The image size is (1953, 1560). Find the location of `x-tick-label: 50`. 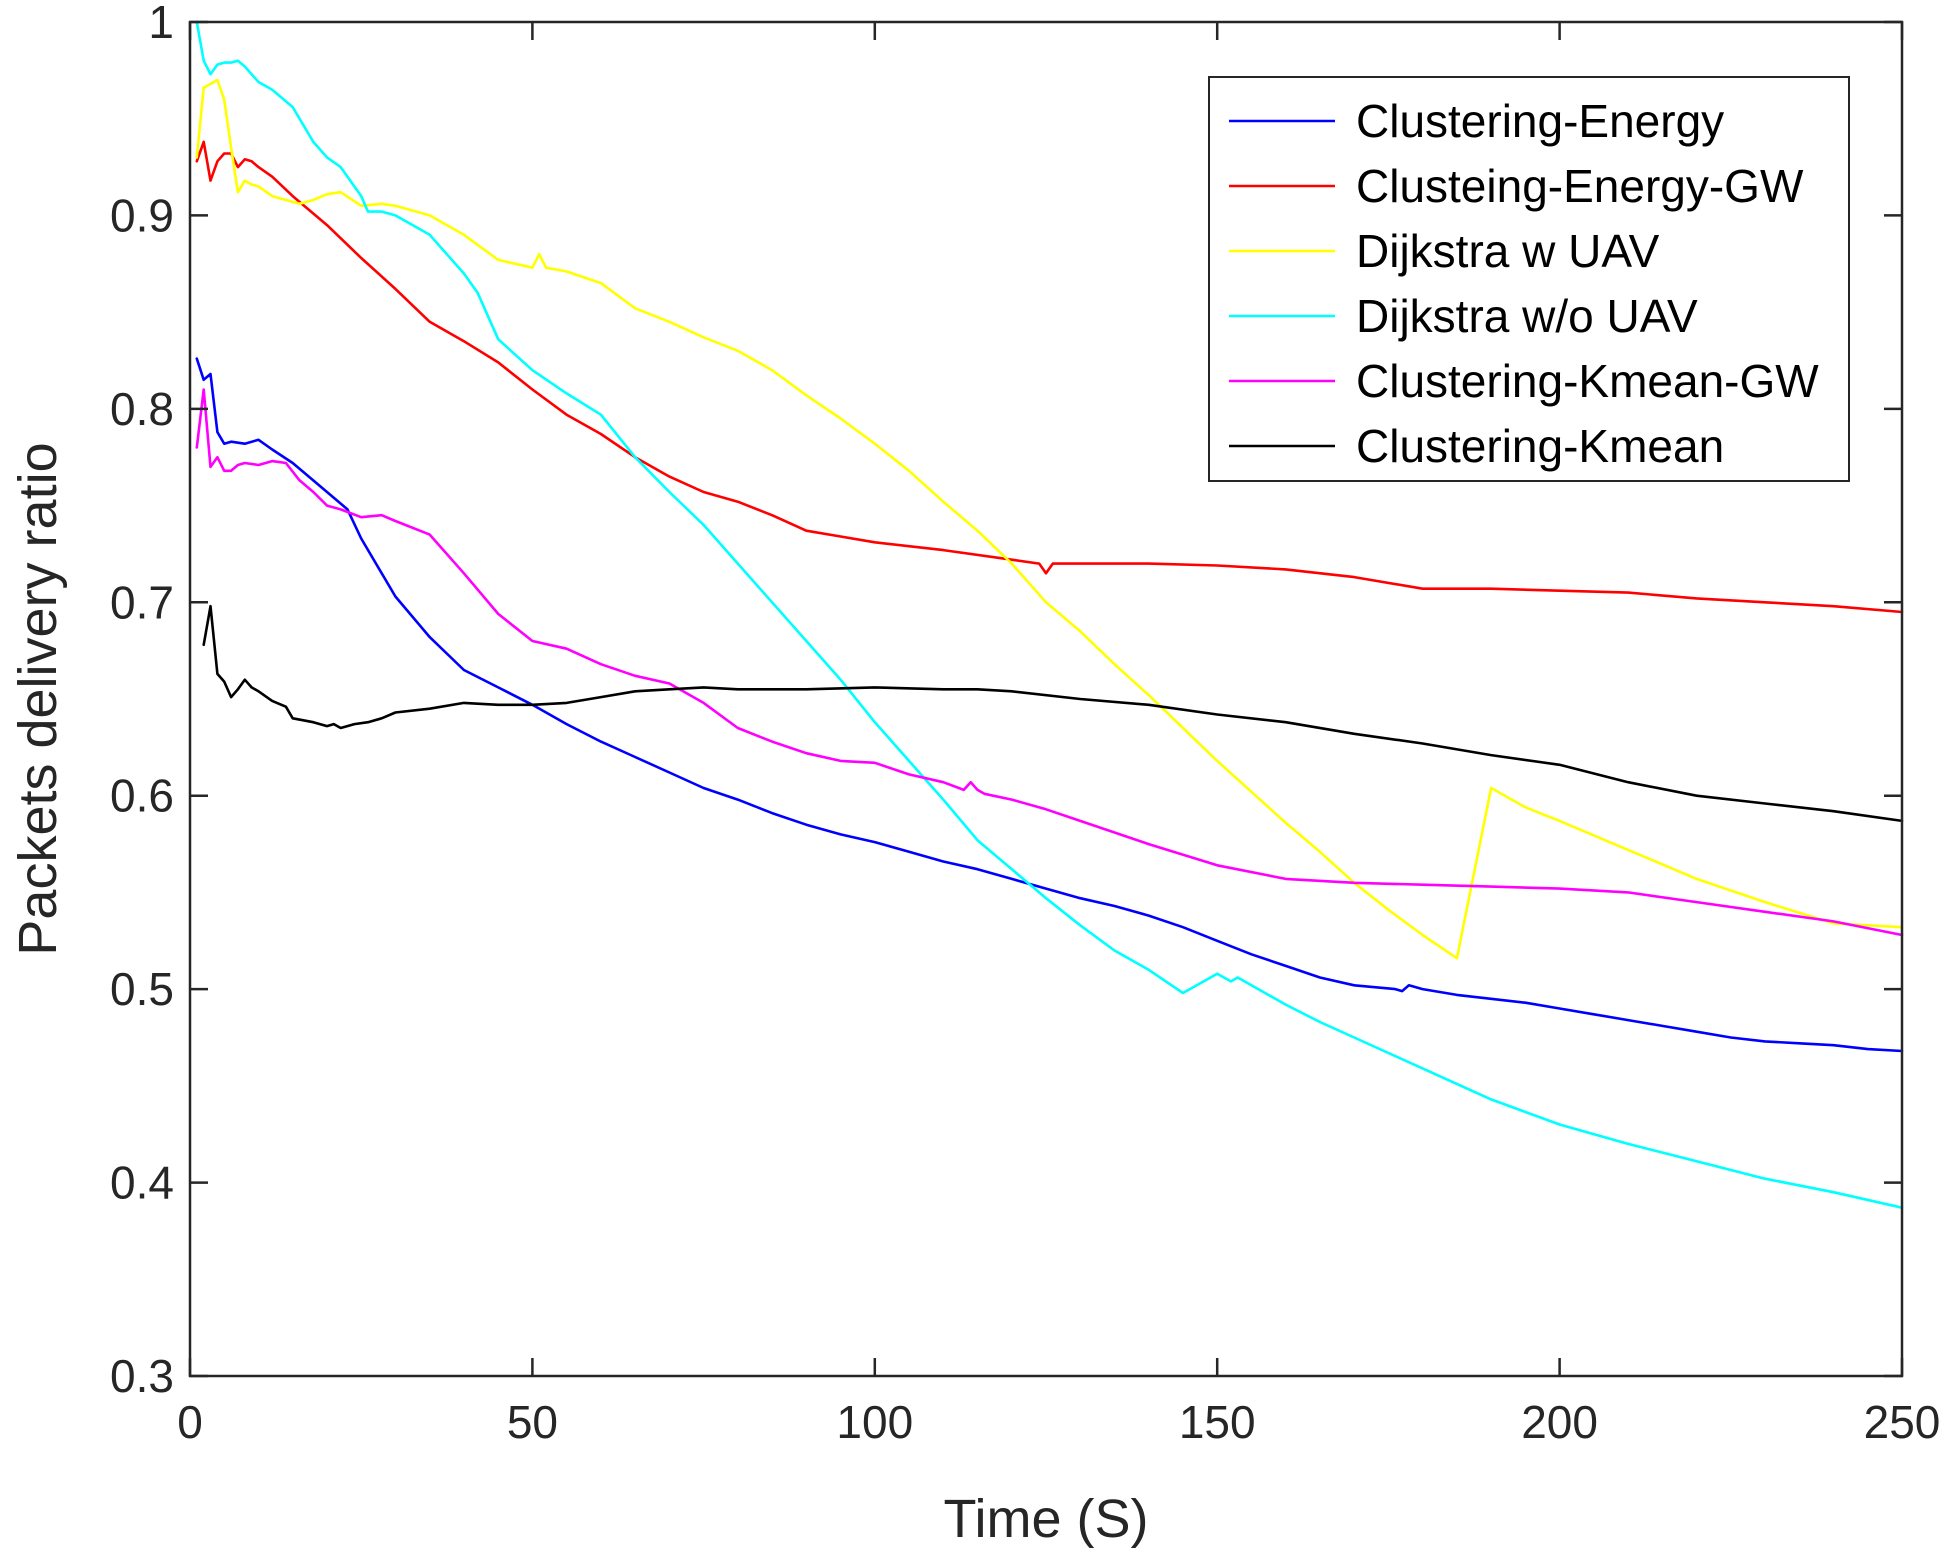

x-tick-label: 50 is located at coordinates (532, 1422).